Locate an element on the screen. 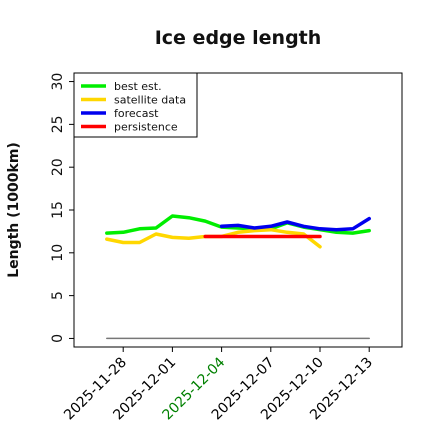 Image resolution: width=440 pixels, height=440 pixels. legend-label: persistence is located at coordinates (146, 127).